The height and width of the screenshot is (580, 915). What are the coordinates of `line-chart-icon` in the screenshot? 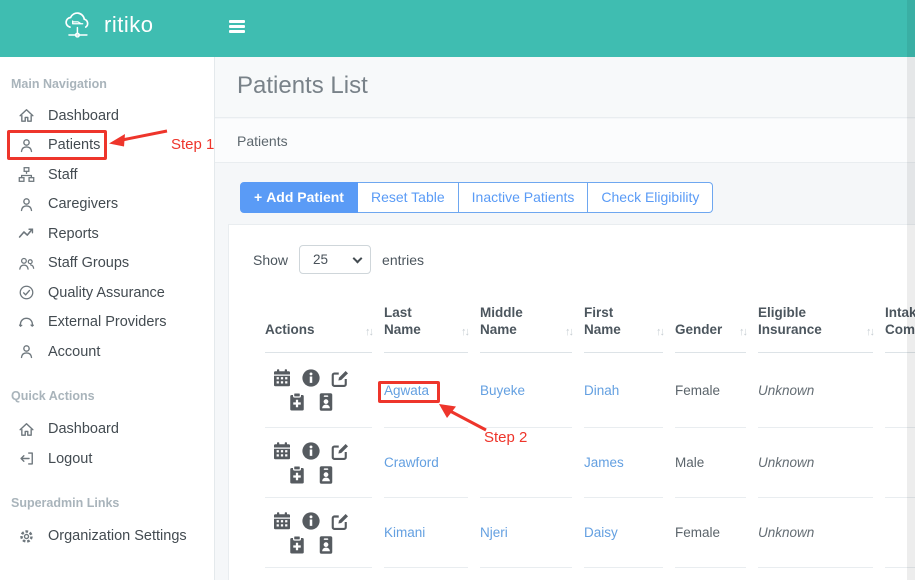 It's located at (26, 233).